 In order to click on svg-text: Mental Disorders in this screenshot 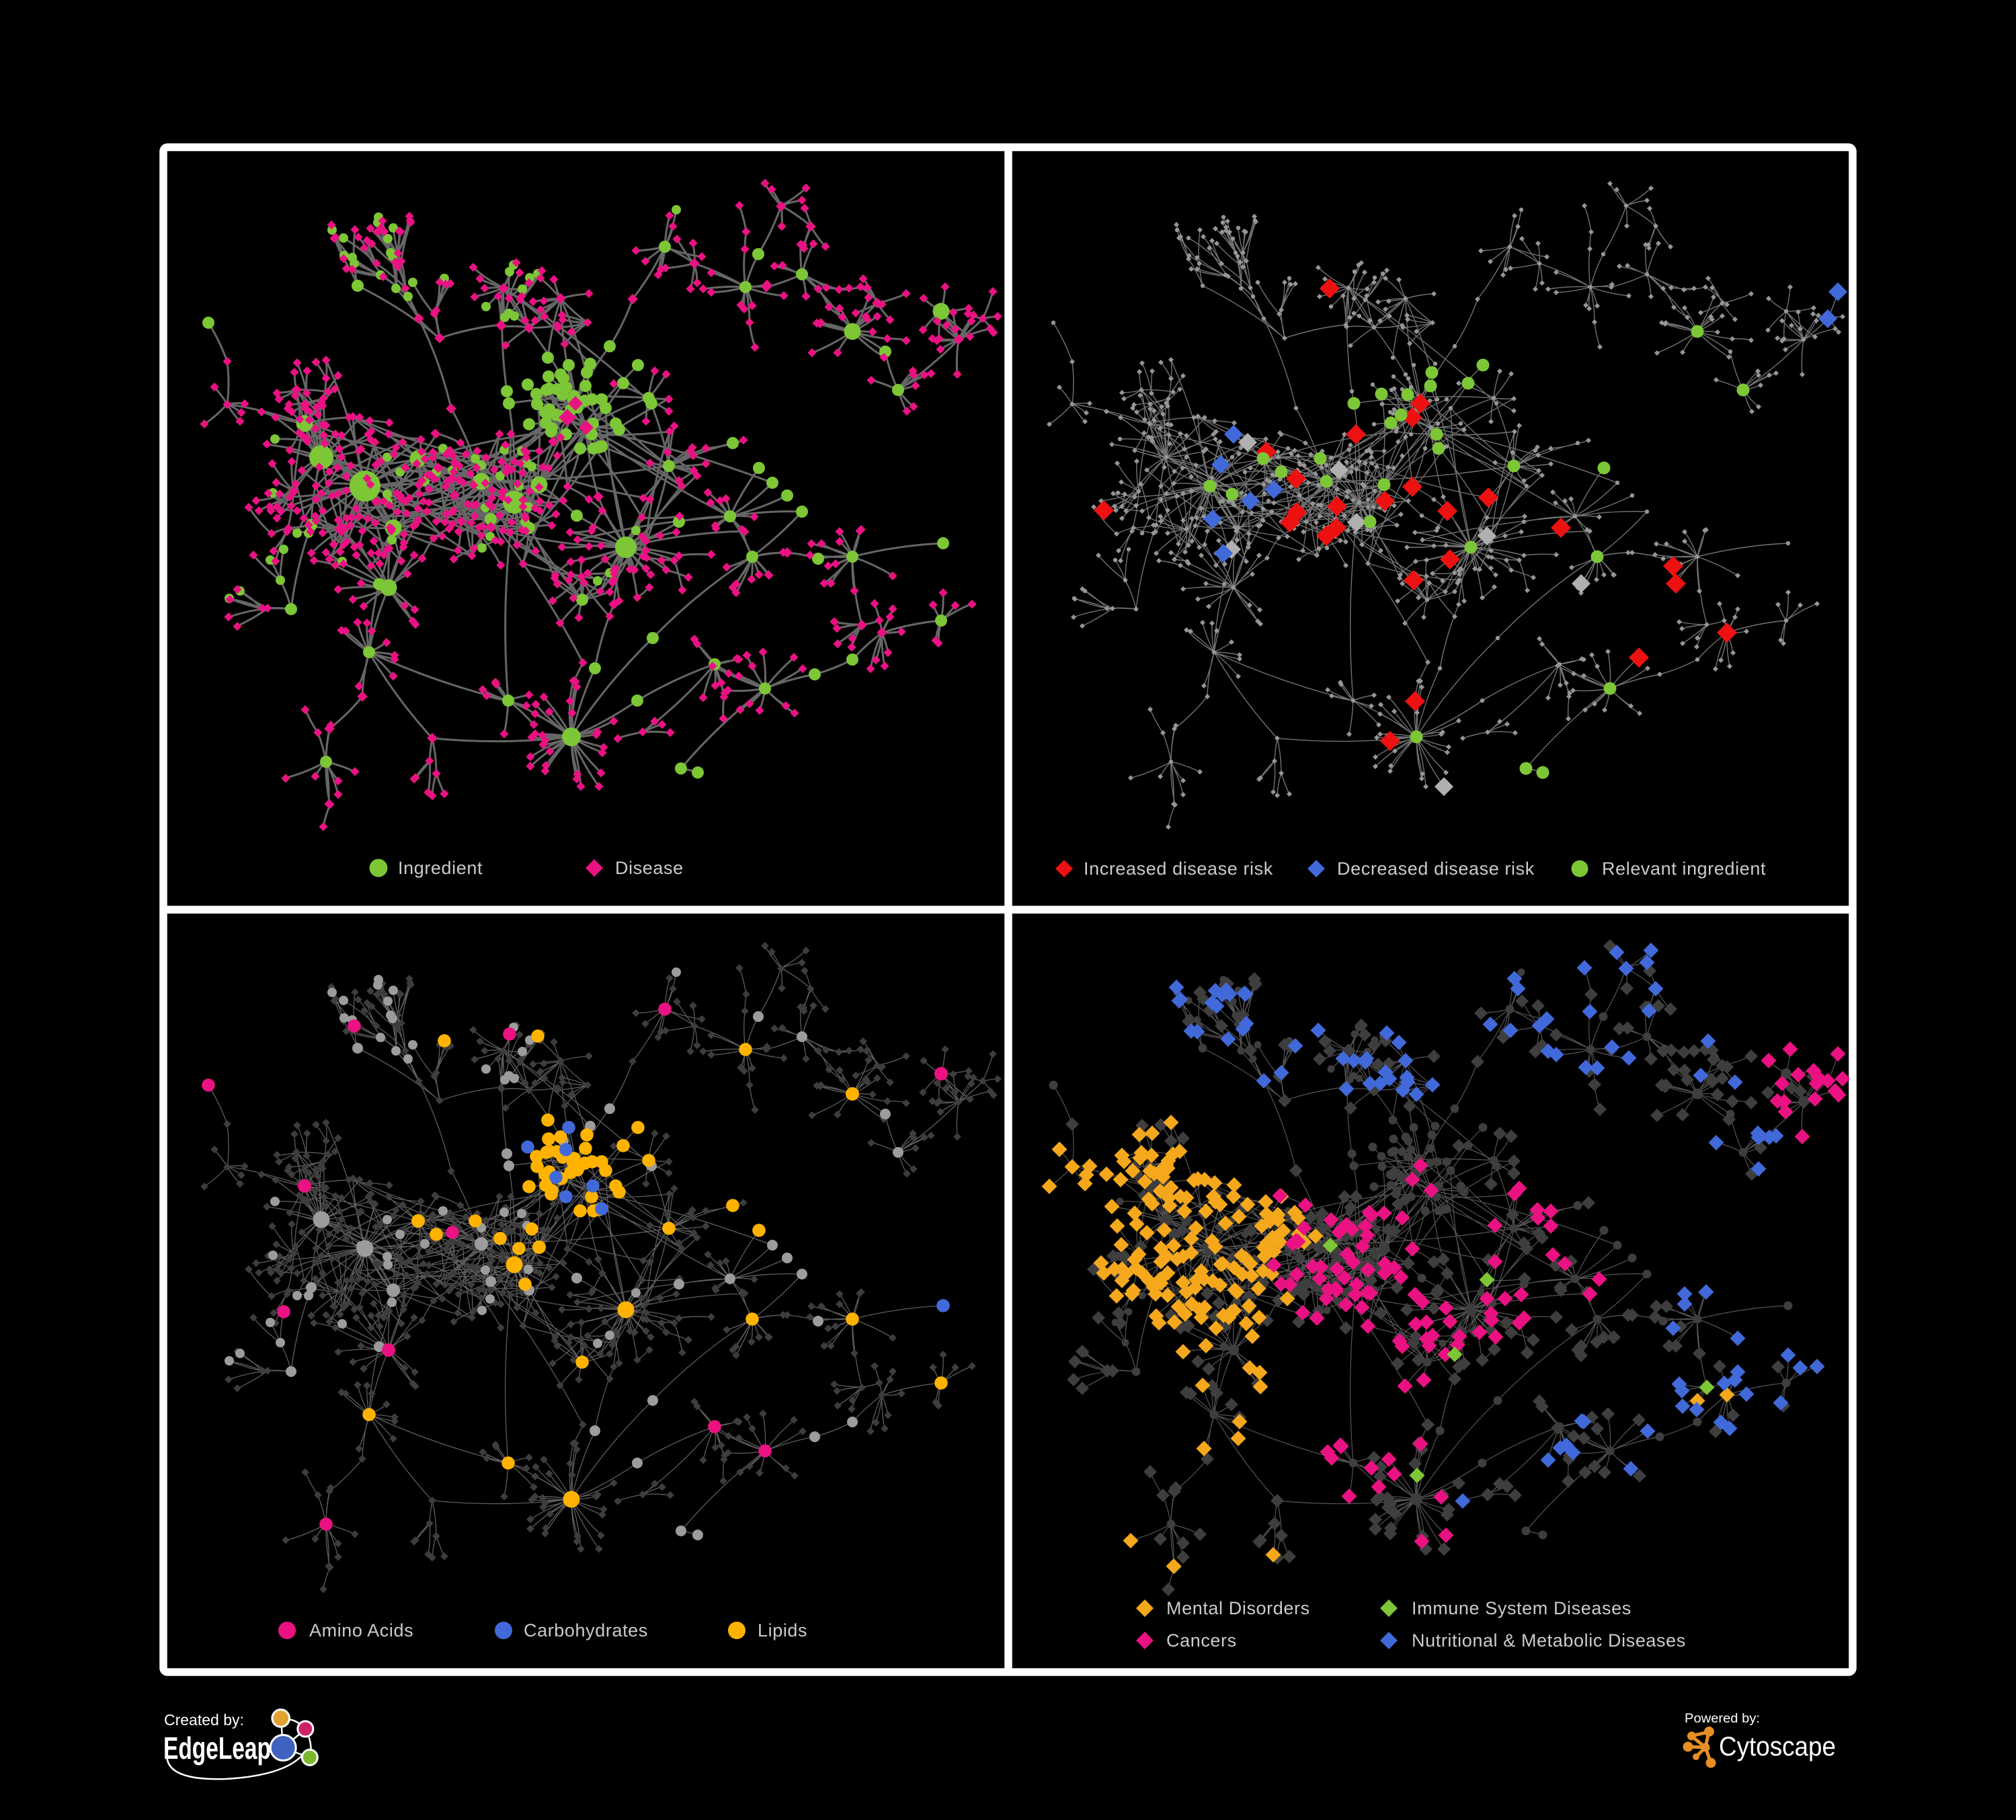, I will do `click(1238, 1608)`.